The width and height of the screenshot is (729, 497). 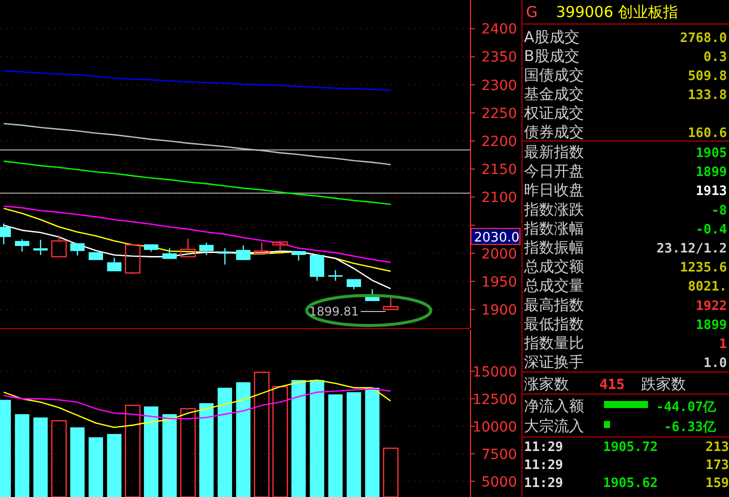 What do you see at coordinates (553, 343) in the screenshot?
I see `category-label: 指数量比` at bounding box center [553, 343].